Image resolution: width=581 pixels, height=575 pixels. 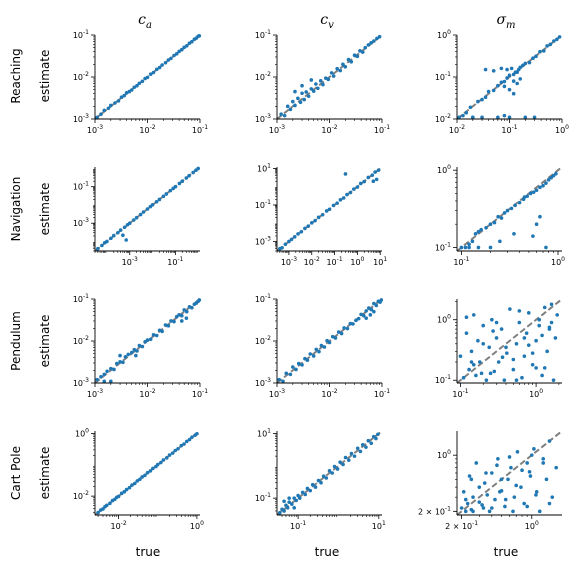 I want to click on panel-reaching-c-v: 10-3 10-2 10-1 10-3 10-2 10-1, so click(x=322, y=82).